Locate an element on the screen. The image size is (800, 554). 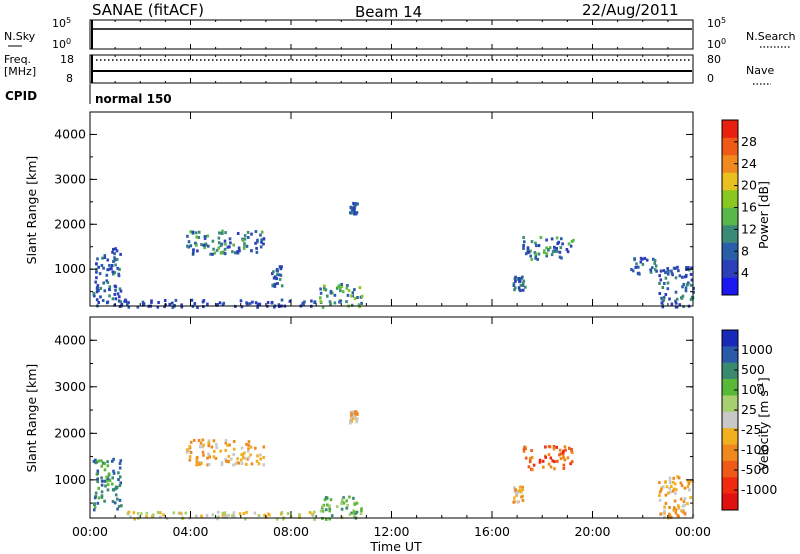
x-tick-label: 04:00 is located at coordinates (190, 531).